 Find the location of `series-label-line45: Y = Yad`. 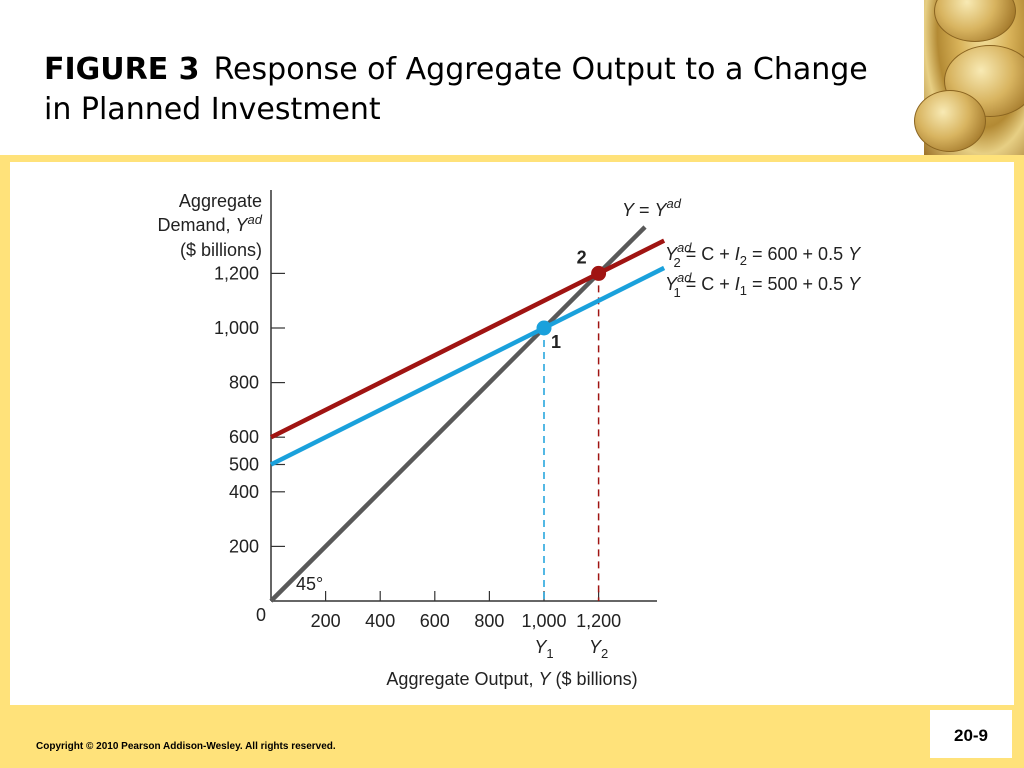

series-label-line45: Y = Yad is located at coordinates (652, 208).